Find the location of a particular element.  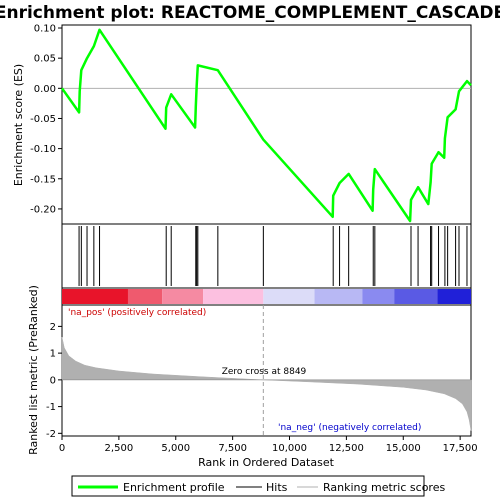

metric-y-tick-label: 2 is located at coordinates (53, 327).